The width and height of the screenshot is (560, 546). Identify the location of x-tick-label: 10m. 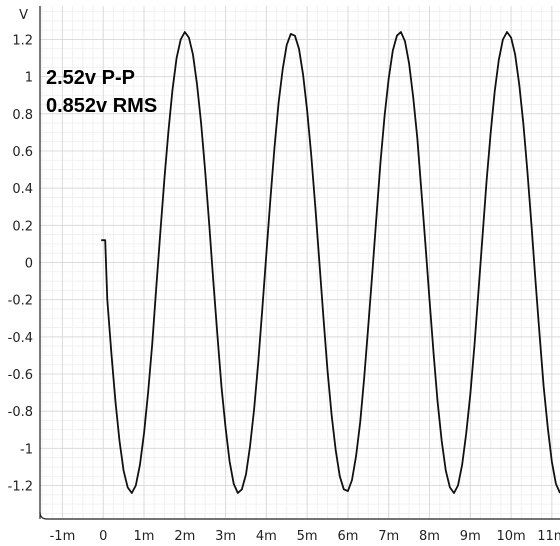
(510, 536).